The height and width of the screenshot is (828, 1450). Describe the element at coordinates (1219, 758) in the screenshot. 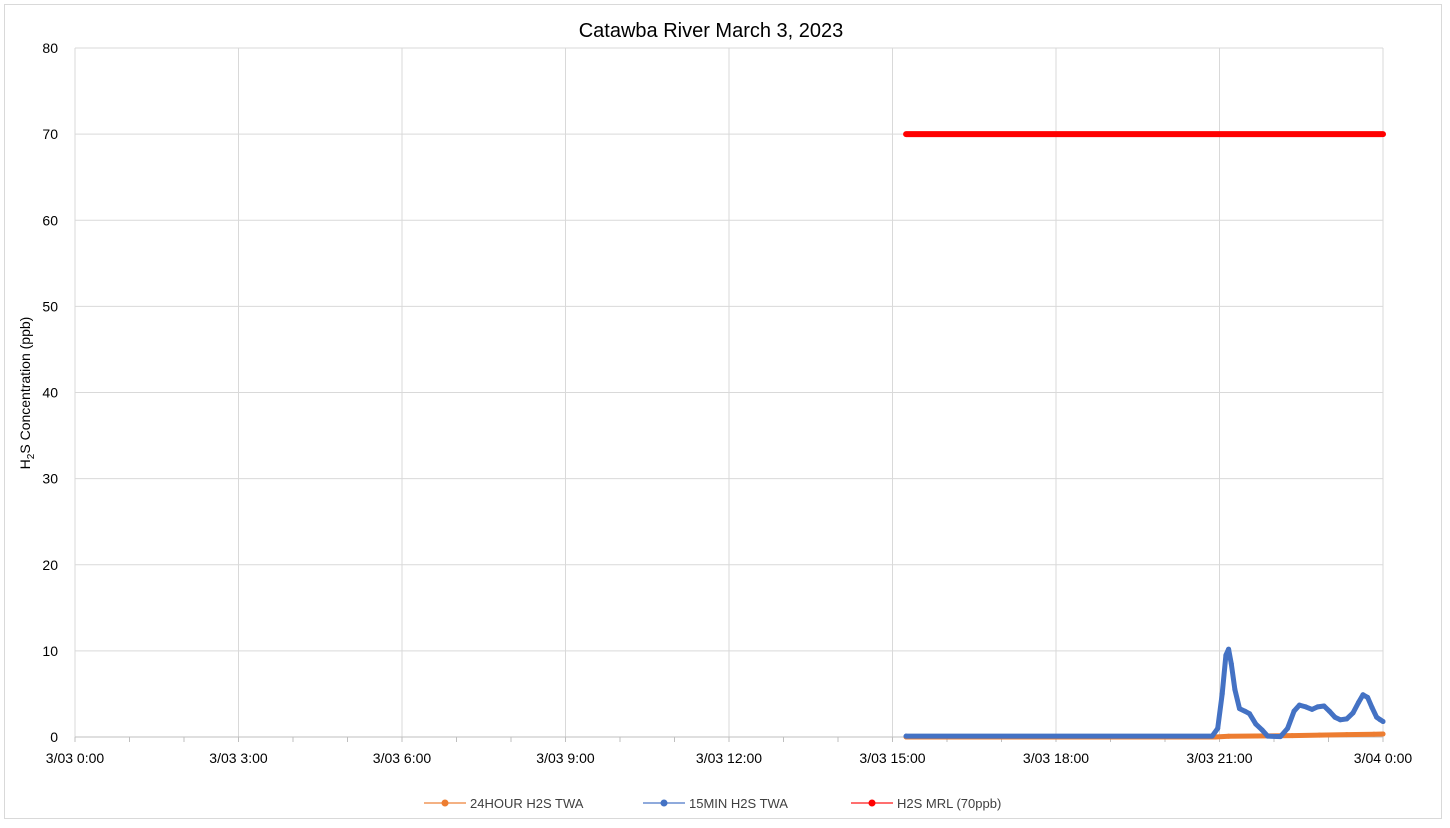

I see `x-tick-label: 3/03 21:00` at that location.